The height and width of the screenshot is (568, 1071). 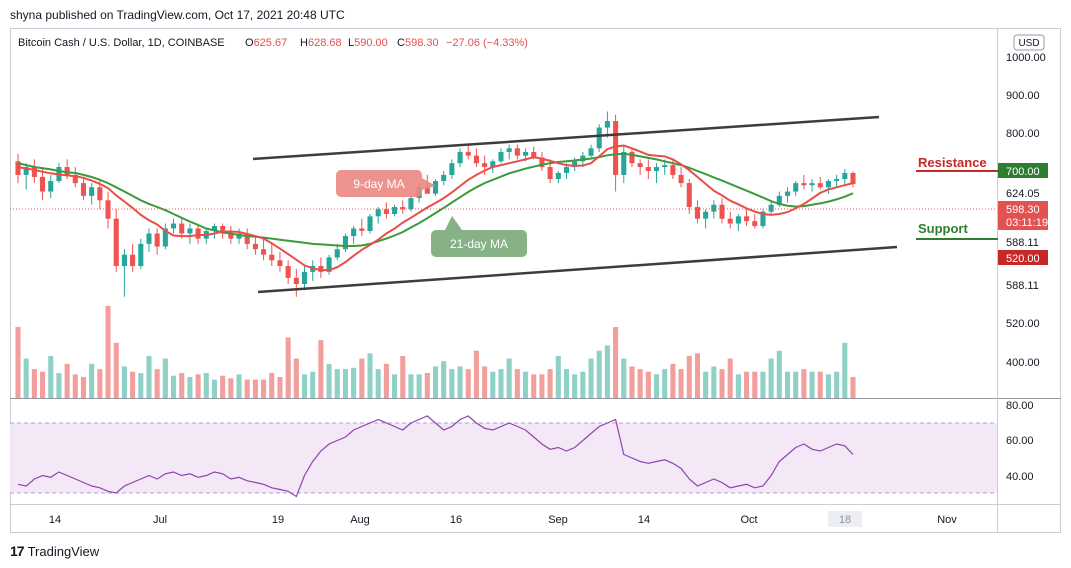 What do you see at coordinates (577, 269) in the screenshot?
I see `channel-lower-line` at bounding box center [577, 269].